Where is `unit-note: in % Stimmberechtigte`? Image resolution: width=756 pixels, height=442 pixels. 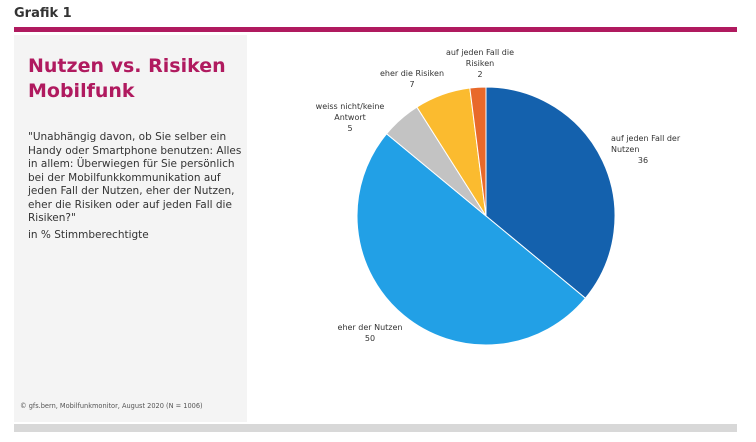
unit-note: in % Stimmberechtigte is located at coordinates (88, 235).